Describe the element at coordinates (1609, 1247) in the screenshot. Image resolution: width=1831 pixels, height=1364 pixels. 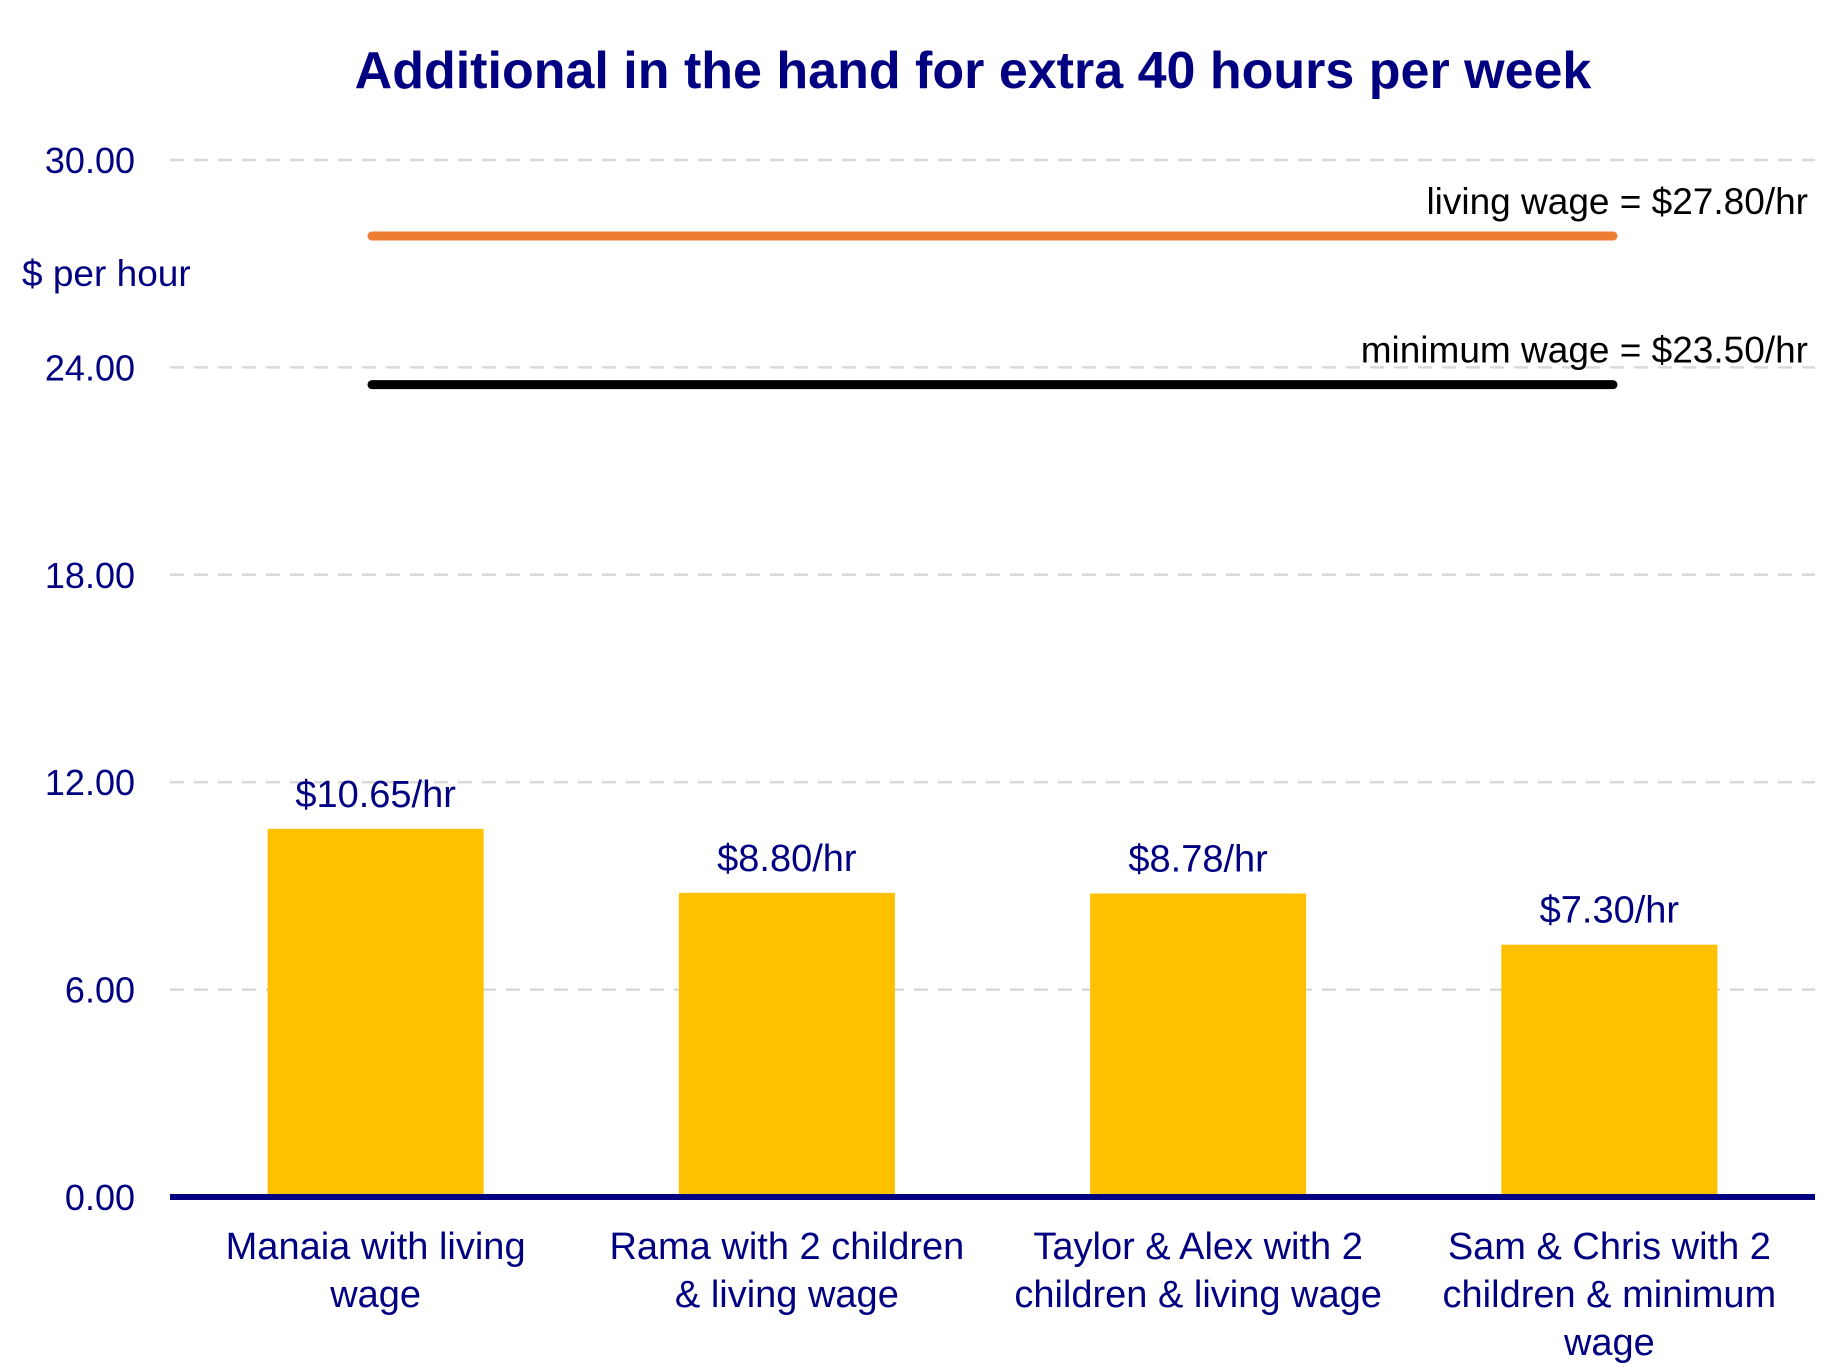
I see `category-label-line: Sam & Chris with 2` at that location.